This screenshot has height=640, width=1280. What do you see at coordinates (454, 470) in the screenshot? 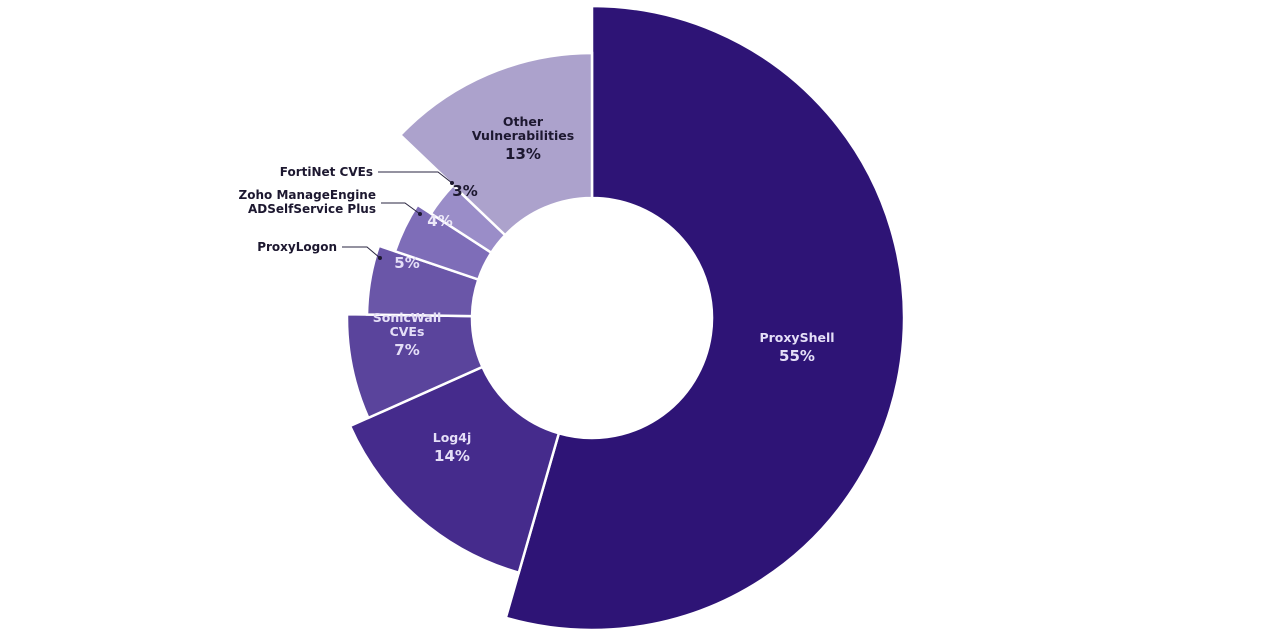
I see `slice-log4j` at bounding box center [454, 470].